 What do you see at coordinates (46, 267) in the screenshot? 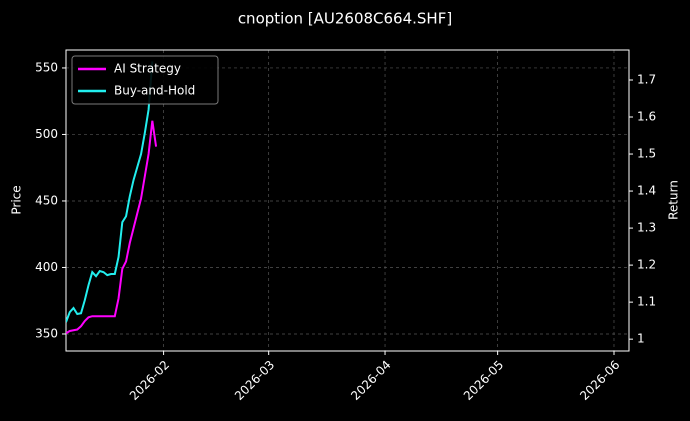
I see `y-tick-label: 400` at bounding box center [46, 267].